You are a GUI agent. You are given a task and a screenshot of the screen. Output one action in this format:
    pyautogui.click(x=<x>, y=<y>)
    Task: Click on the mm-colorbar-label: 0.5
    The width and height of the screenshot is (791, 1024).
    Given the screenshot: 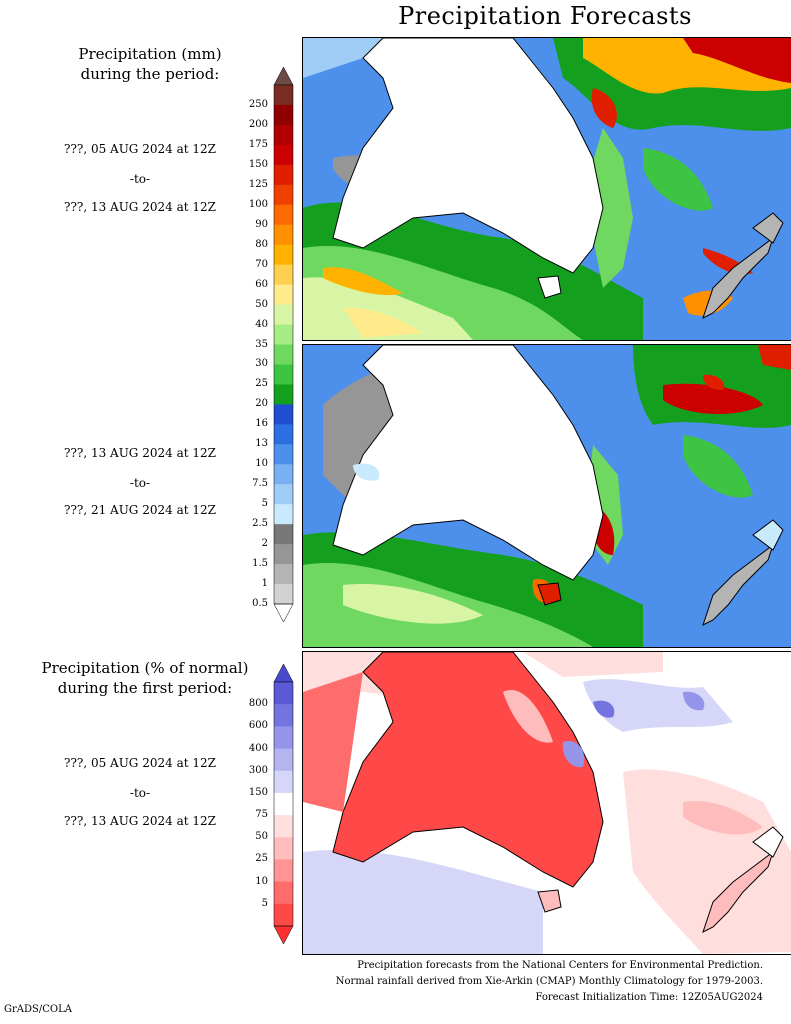 What is the action you would take?
    pyautogui.click(x=260, y=603)
    